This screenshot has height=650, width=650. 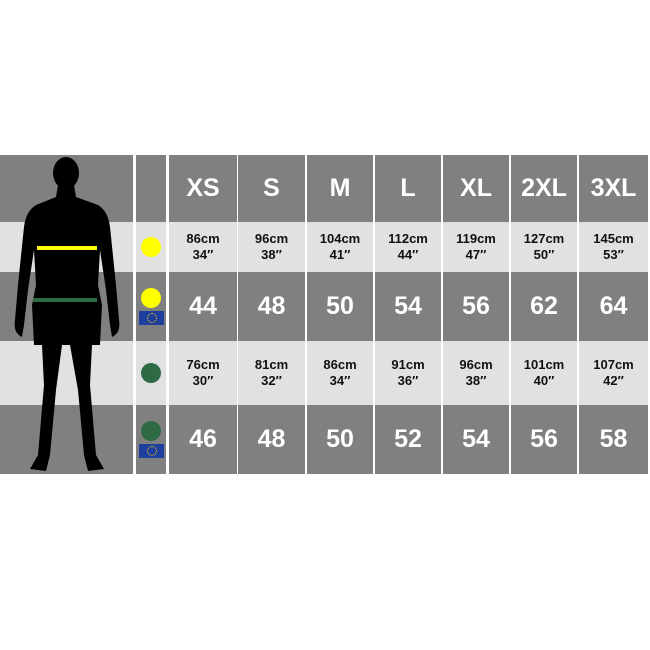 I want to click on measurement-inch: 47″, so click(x=476, y=254).